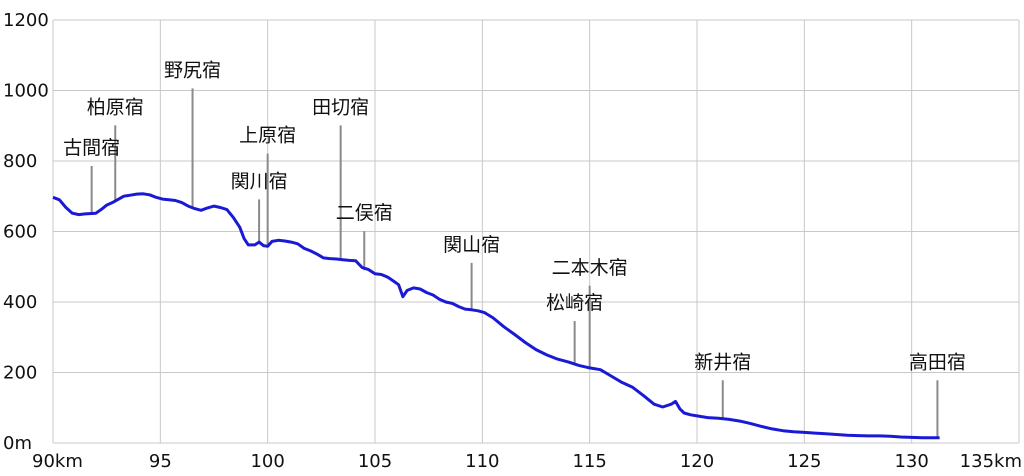 The width and height of the screenshot is (1024, 476). Describe the element at coordinates (259, 181) in the screenshot. I see `station-label: 関川宿` at that location.